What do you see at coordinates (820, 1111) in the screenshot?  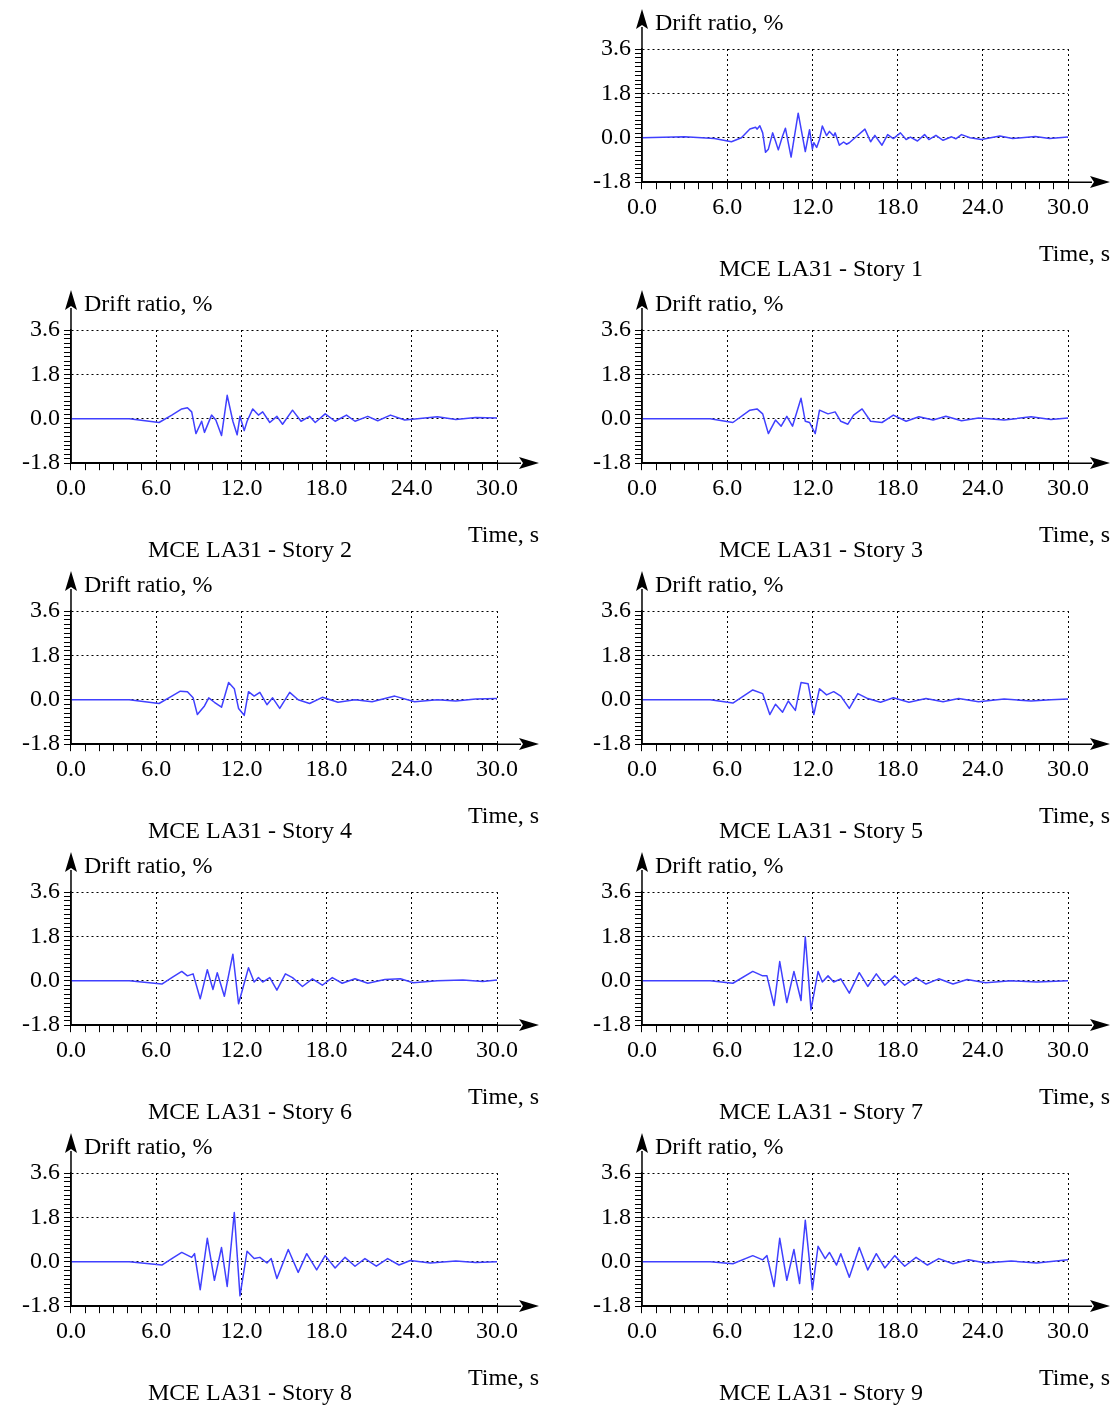 I see `text: MCE LA31 - Story 7` at bounding box center [820, 1111].